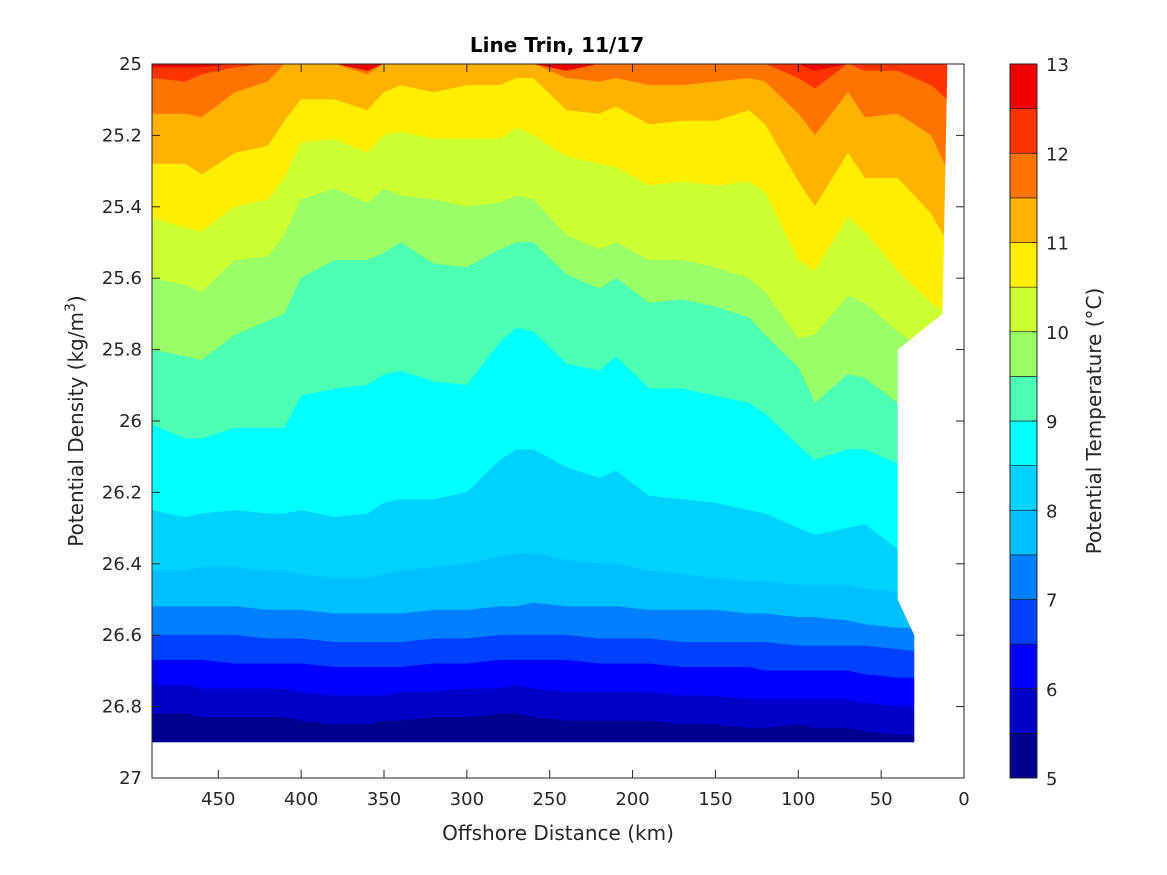 Image resolution: width=1167 pixels, height=875 pixels. What do you see at coordinates (550, 799) in the screenshot?
I see `x-tick-label: 250` at bounding box center [550, 799].